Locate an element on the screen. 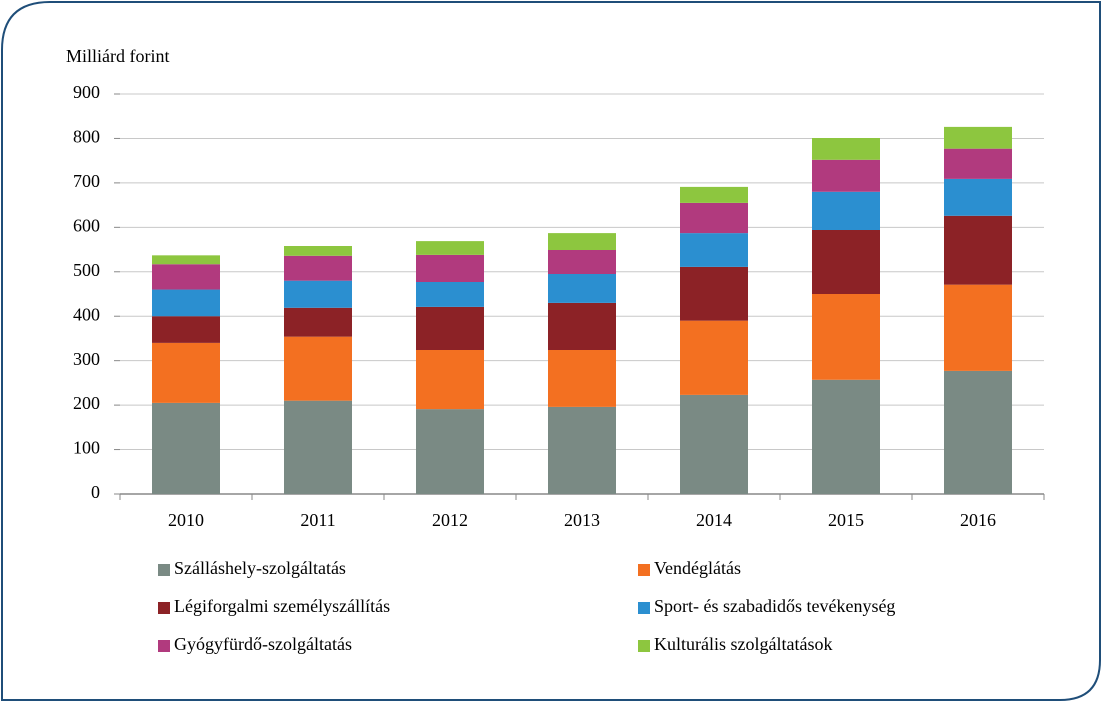 The image size is (1102, 707). x-tick-label: 2016 is located at coordinates (978, 520).